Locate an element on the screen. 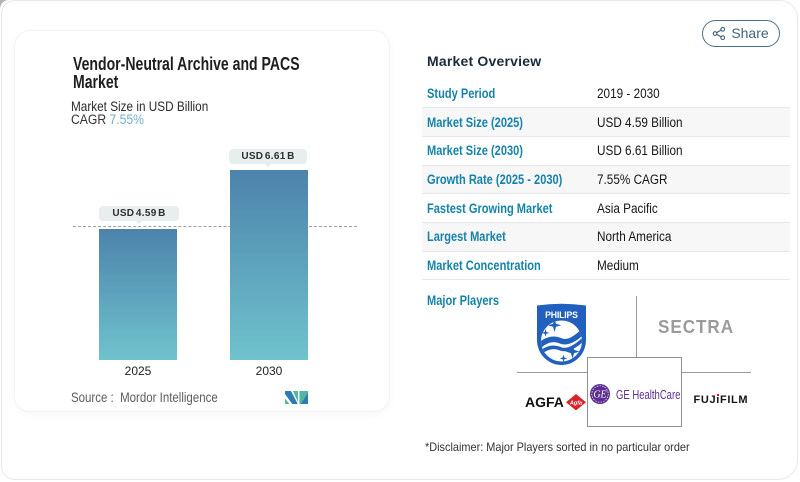  svg-text: GE is located at coordinates (599, 395).